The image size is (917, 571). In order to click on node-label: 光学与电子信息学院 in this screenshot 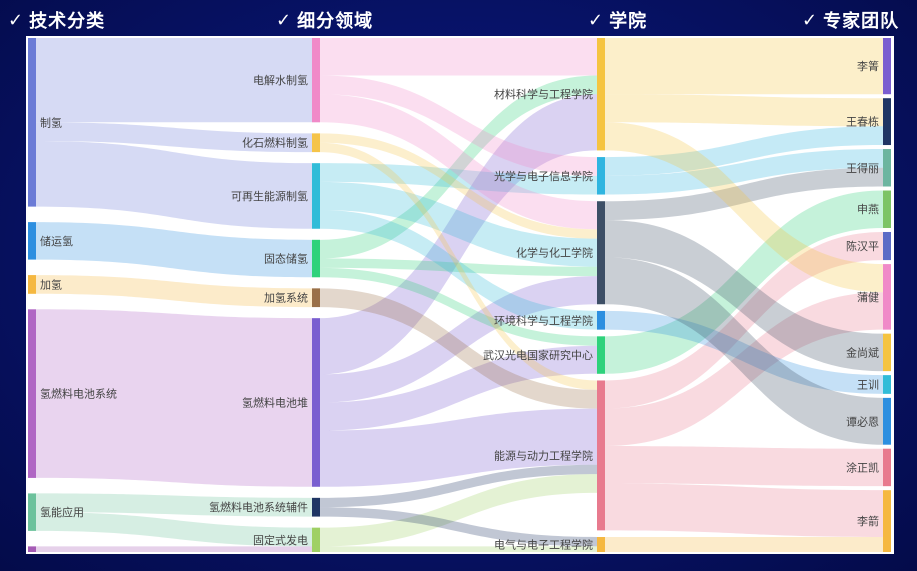, I will do `click(543, 176)`.